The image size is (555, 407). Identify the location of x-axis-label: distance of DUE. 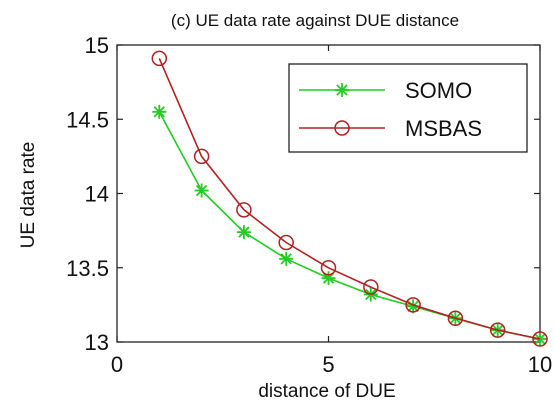
(326, 391).